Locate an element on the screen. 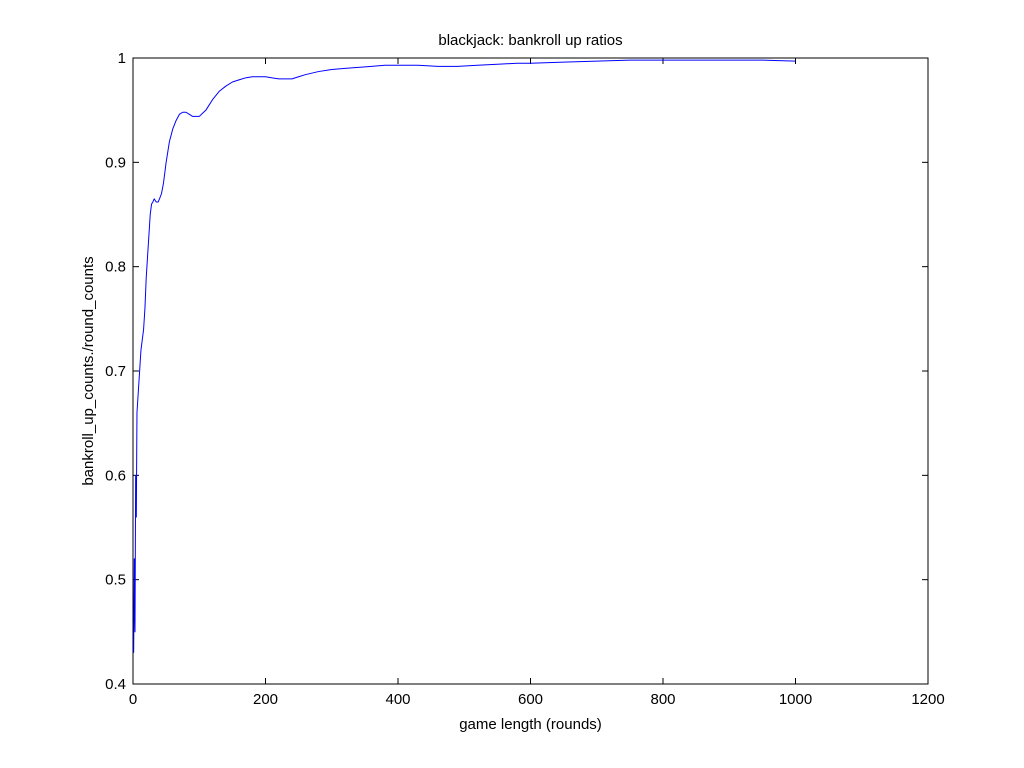 The height and width of the screenshot is (768, 1024). chart-title: blackjack: bankroll up ratios is located at coordinates (530, 40).